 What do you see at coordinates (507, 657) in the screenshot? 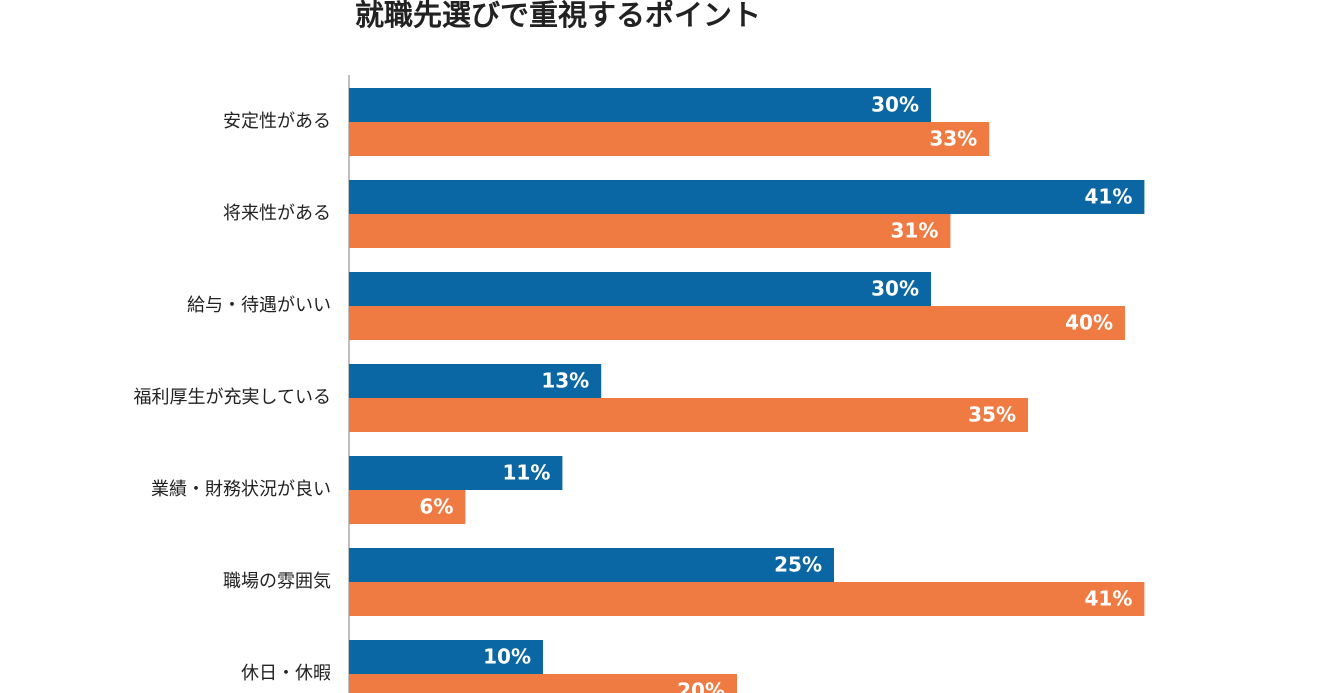
I see `value-label: 10%` at bounding box center [507, 657].